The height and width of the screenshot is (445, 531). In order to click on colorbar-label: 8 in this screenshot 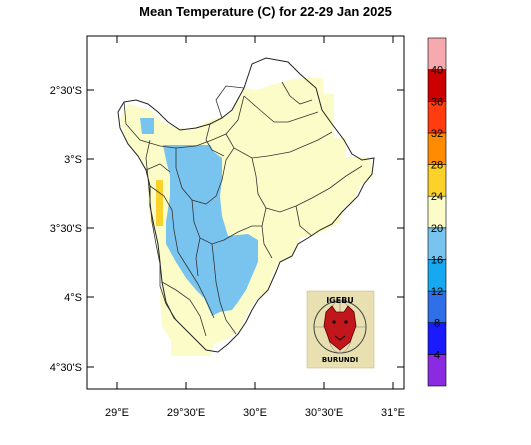, I will do `click(437, 324)`.